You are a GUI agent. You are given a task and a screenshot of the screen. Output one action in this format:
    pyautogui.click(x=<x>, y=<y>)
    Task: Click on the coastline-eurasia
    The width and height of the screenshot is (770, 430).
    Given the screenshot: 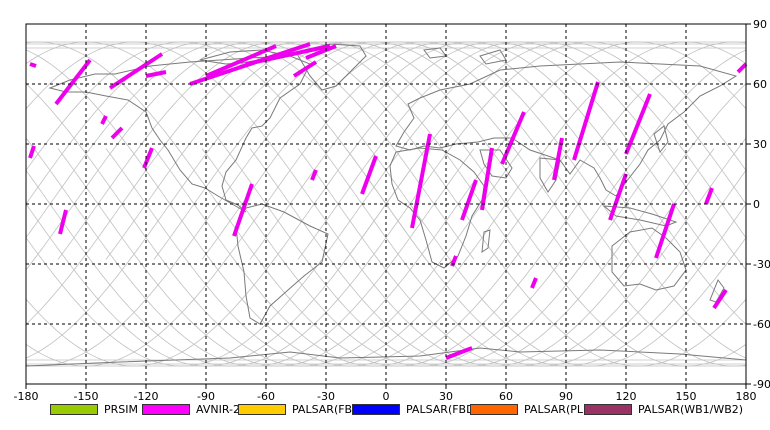 What is the action you would take?
    pyautogui.click(x=566, y=129)
    